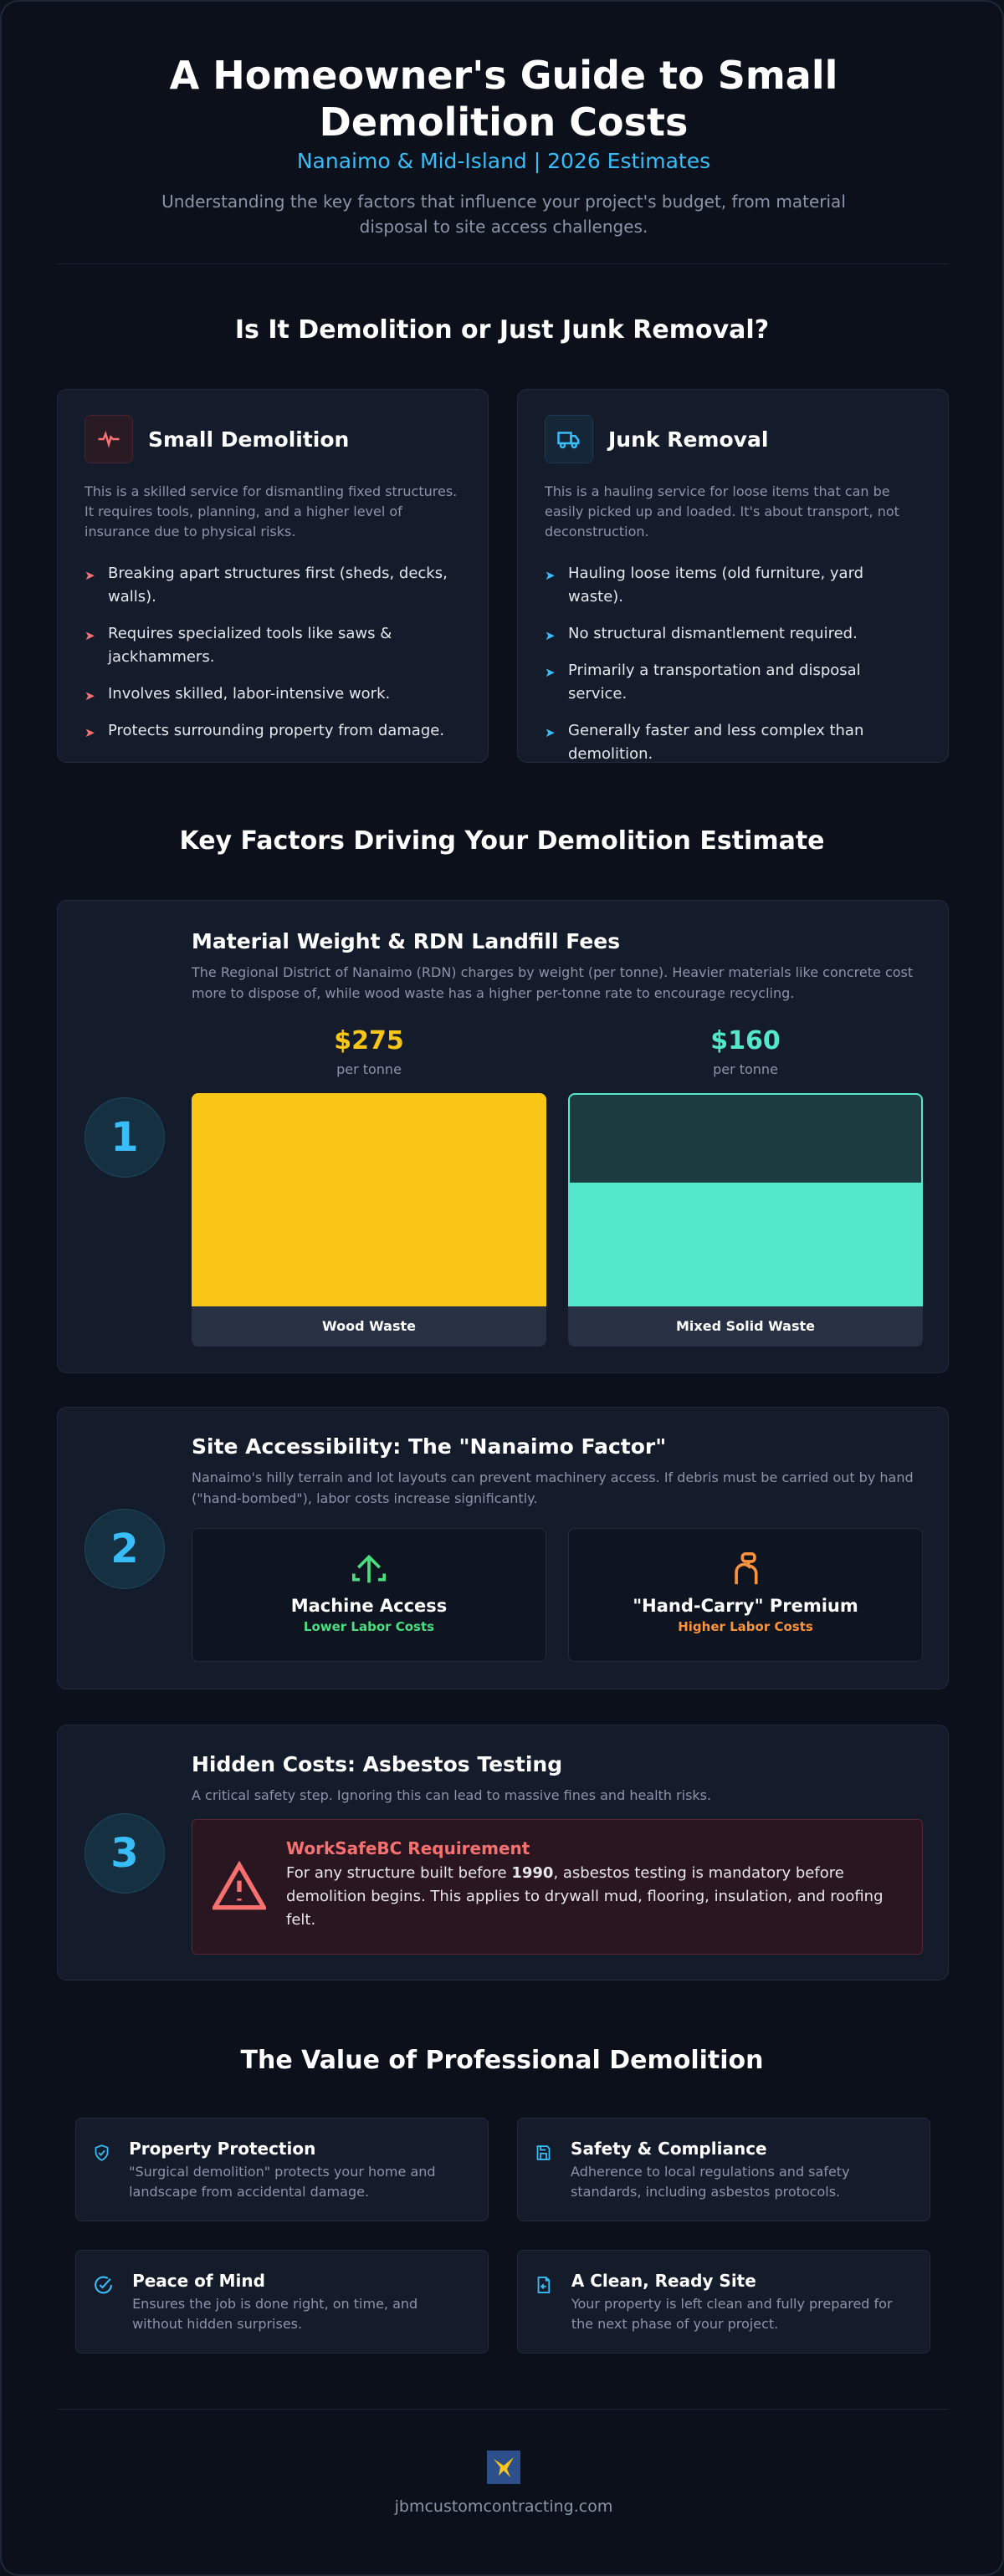 The image size is (1004, 2576). I want to click on factor-title: Hidden Costs: Asbestos Testing, so click(377, 1764).